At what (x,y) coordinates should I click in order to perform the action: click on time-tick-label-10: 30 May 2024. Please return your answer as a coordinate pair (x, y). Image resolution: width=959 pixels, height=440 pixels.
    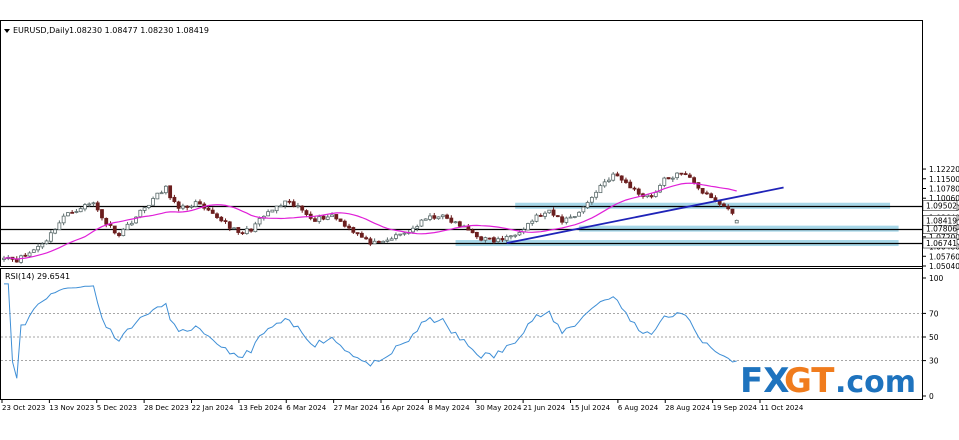
    Looking at the image, I should click on (499, 408).